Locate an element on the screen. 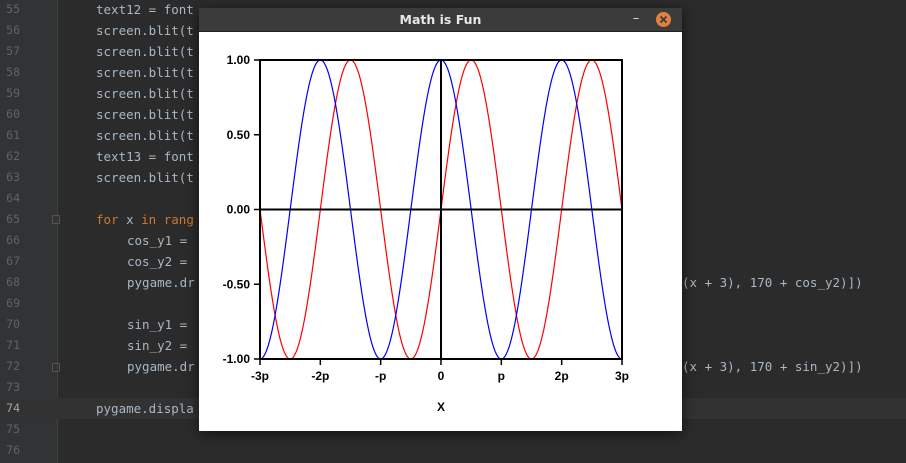  code-text: sin_y2 = is located at coordinates (157, 345).